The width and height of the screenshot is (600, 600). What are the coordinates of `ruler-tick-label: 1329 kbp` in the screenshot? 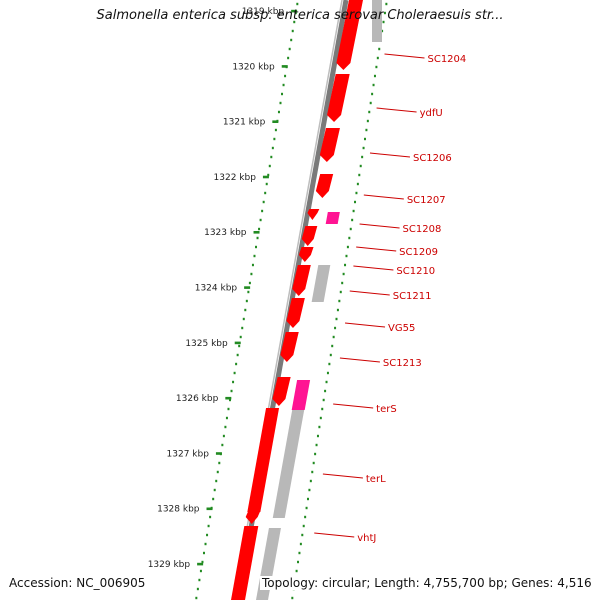 It's located at (169, 565).